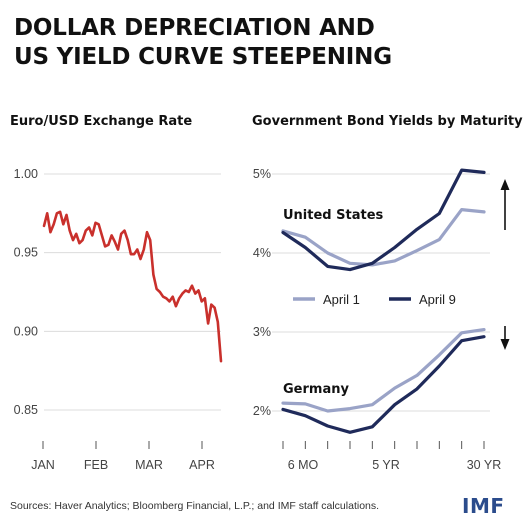  I want to click on imf-logo: IMF, so click(483, 506).